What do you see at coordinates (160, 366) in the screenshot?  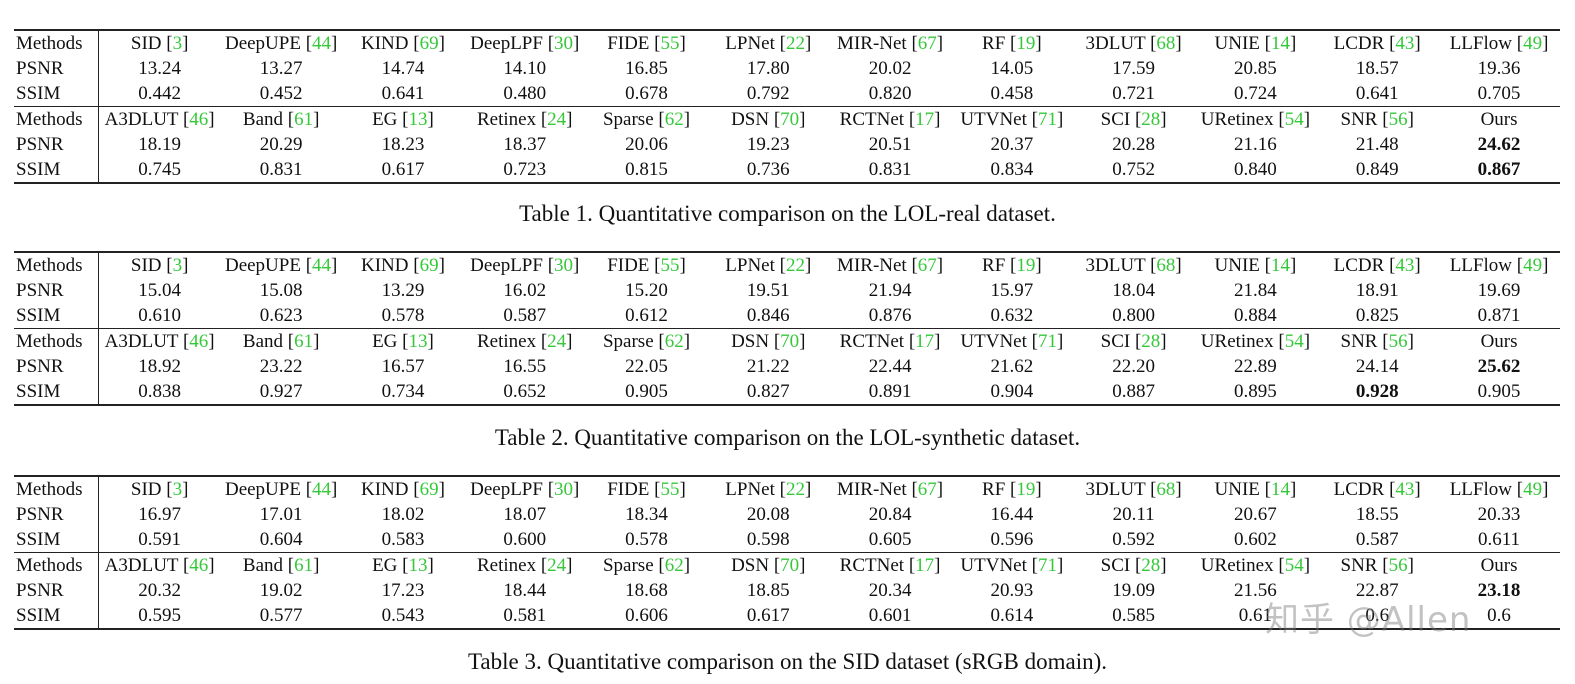 I see `metric-value: 18.92` at bounding box center [160, 366].